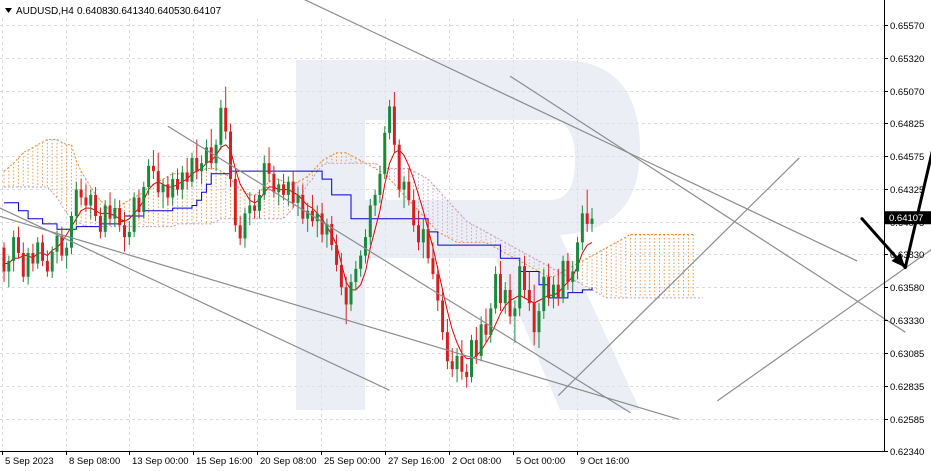 The height and width of the screenshot is (471, 931). Describe the element at coordinates (907, 59) in the screenshot. I see `y-tick-label: 0.65320` at that location.